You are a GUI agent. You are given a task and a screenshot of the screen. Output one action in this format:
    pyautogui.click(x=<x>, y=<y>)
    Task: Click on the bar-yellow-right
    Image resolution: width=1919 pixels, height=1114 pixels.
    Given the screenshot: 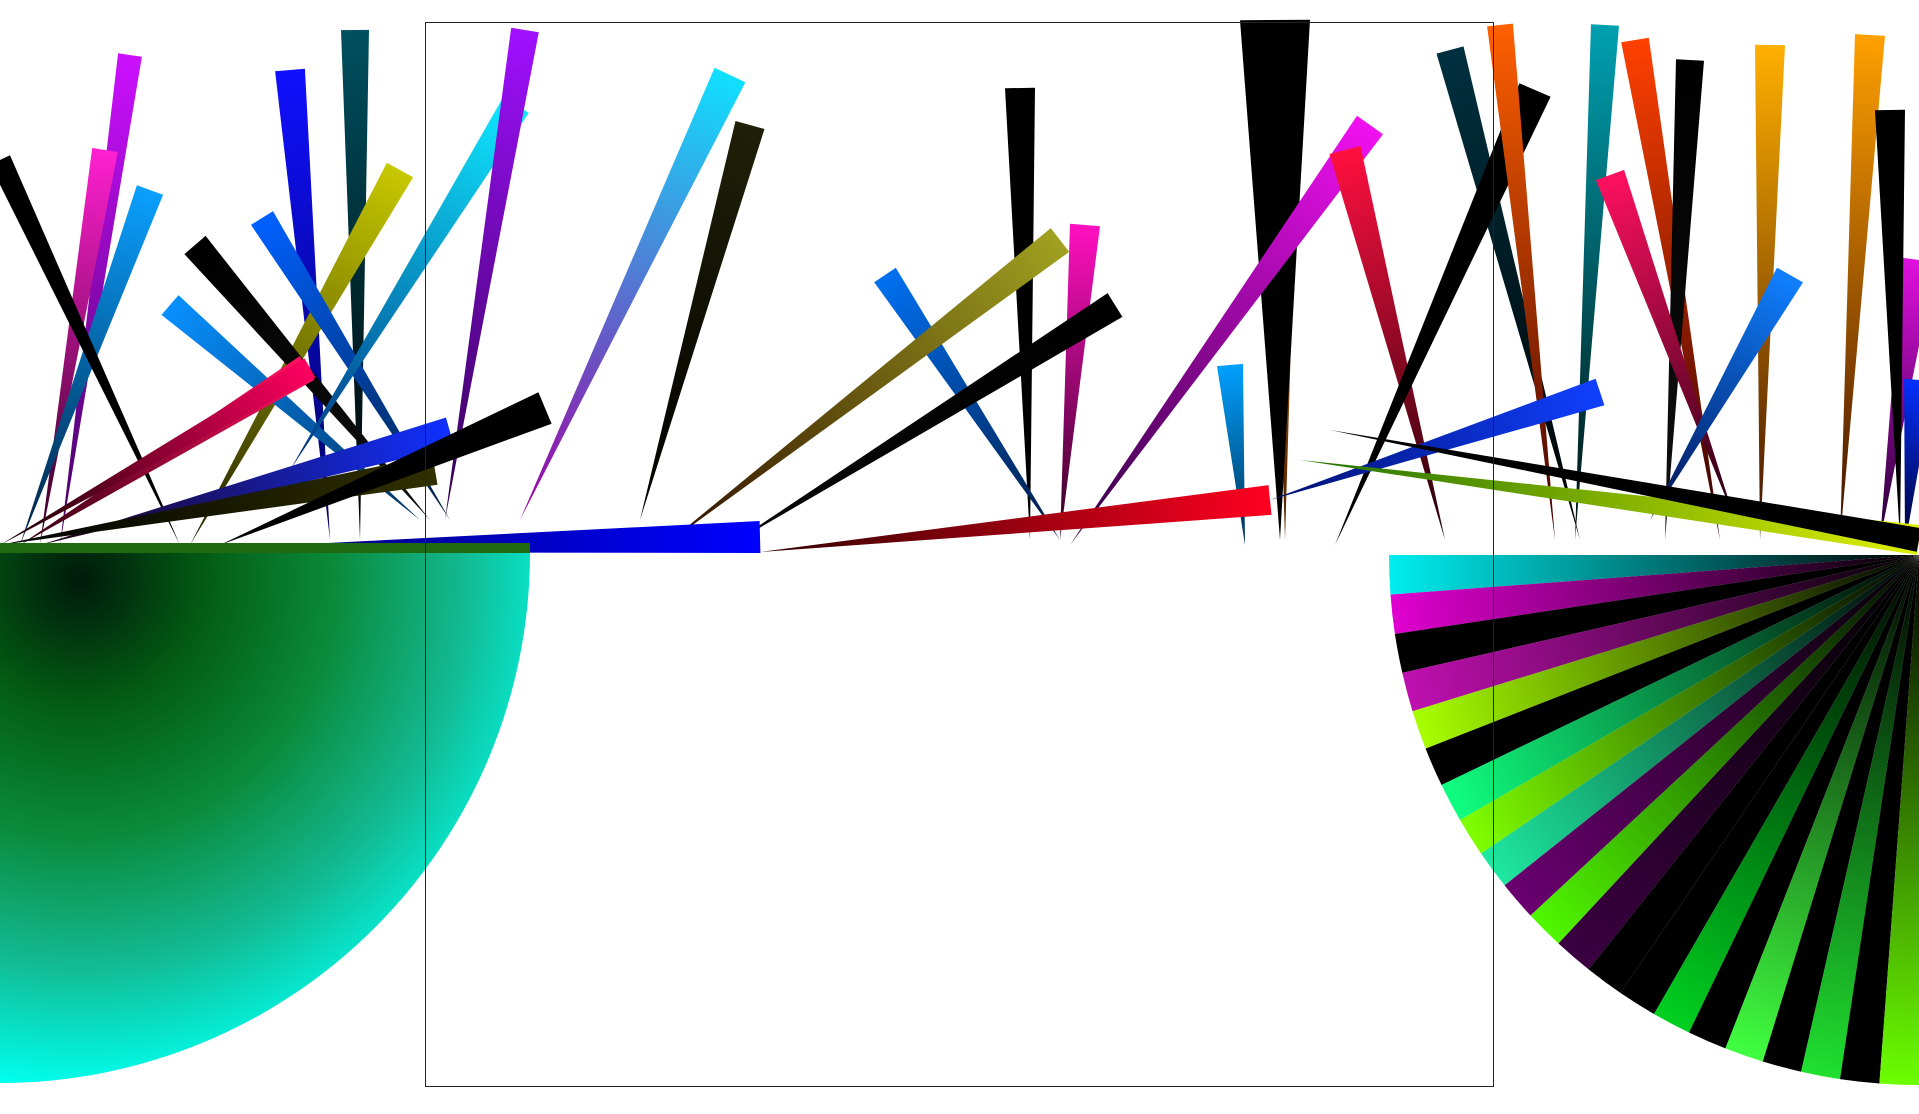 What is the action you would take?
    pyautogui.click(x=1609, y=507)
    